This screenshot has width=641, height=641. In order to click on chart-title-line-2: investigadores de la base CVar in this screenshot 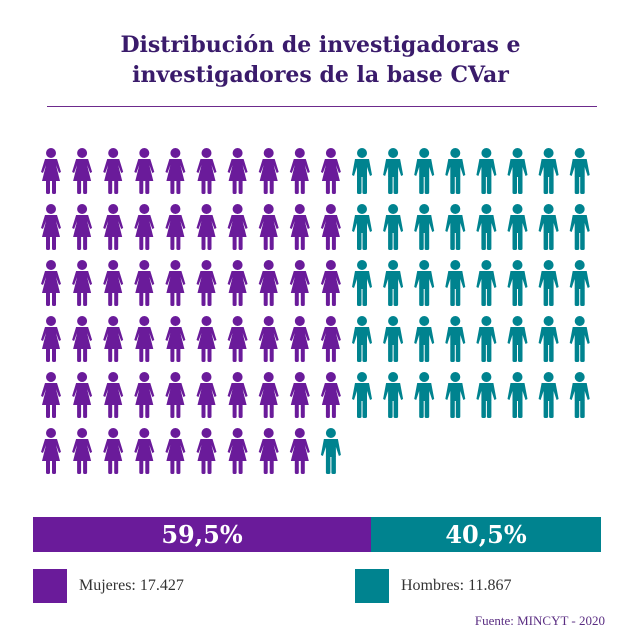, I will do `click(320, 75)`.